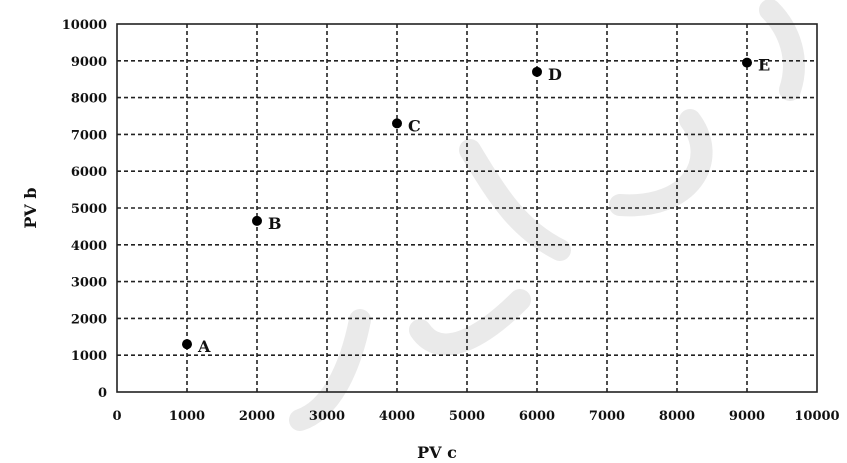 The width and height of the screenshot is (847, 463). I want to click on x-tick-label: 8000, so click(677, 416).